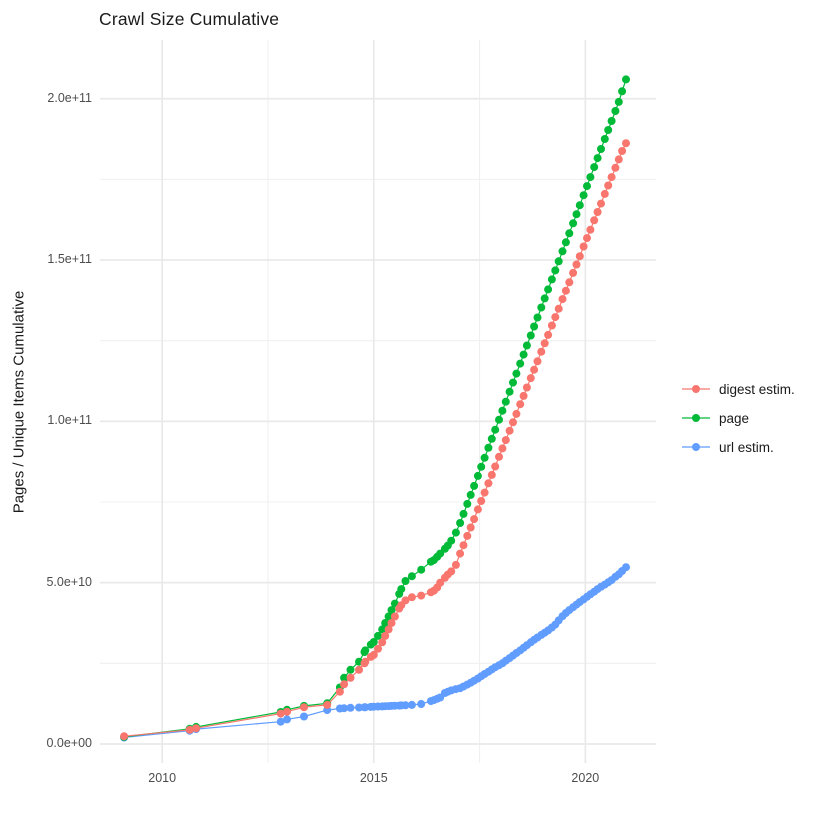 The image size is (826, 827). What do you see at coordinates (69, 742) in the screenshot?
I see `y-tick-label: 0.0e+00` at bounding box center [69, 742].